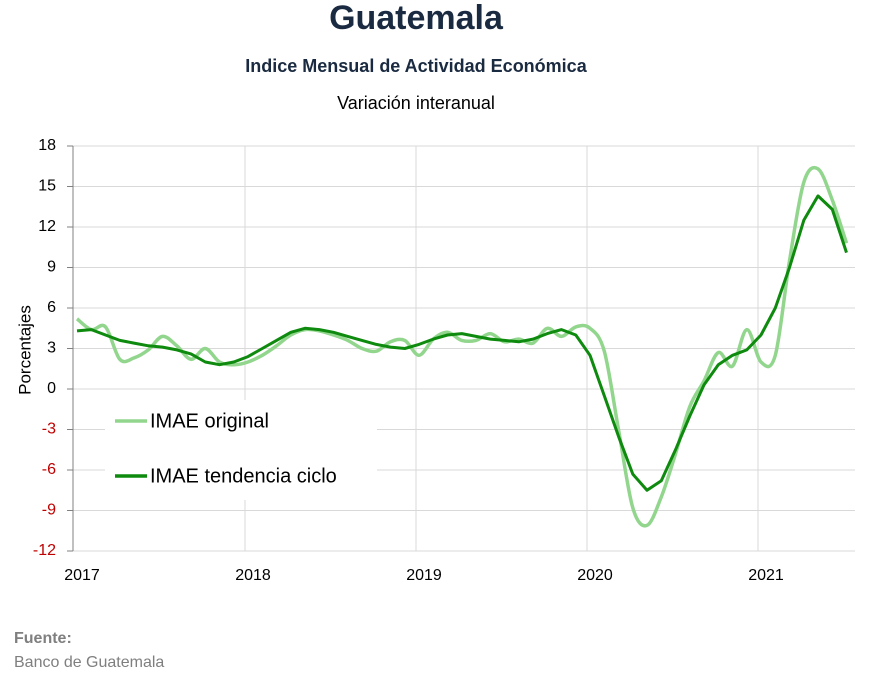 Image resolution: width=871 pixels, height=678 pixels. I want to click on y-tick-label: 0, so click(51, 388).